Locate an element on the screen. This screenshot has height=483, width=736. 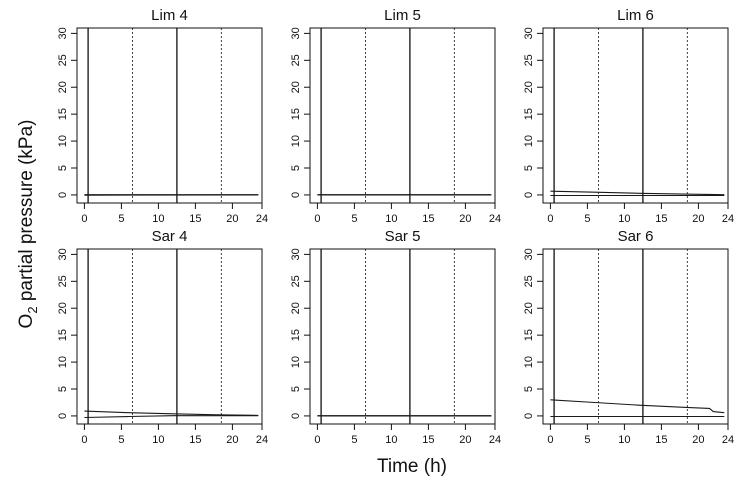
panel-1: Lim 4 0 5 10 15 20 25 30 0 5 10 15 20 24 is located at coordinates (162, 116).